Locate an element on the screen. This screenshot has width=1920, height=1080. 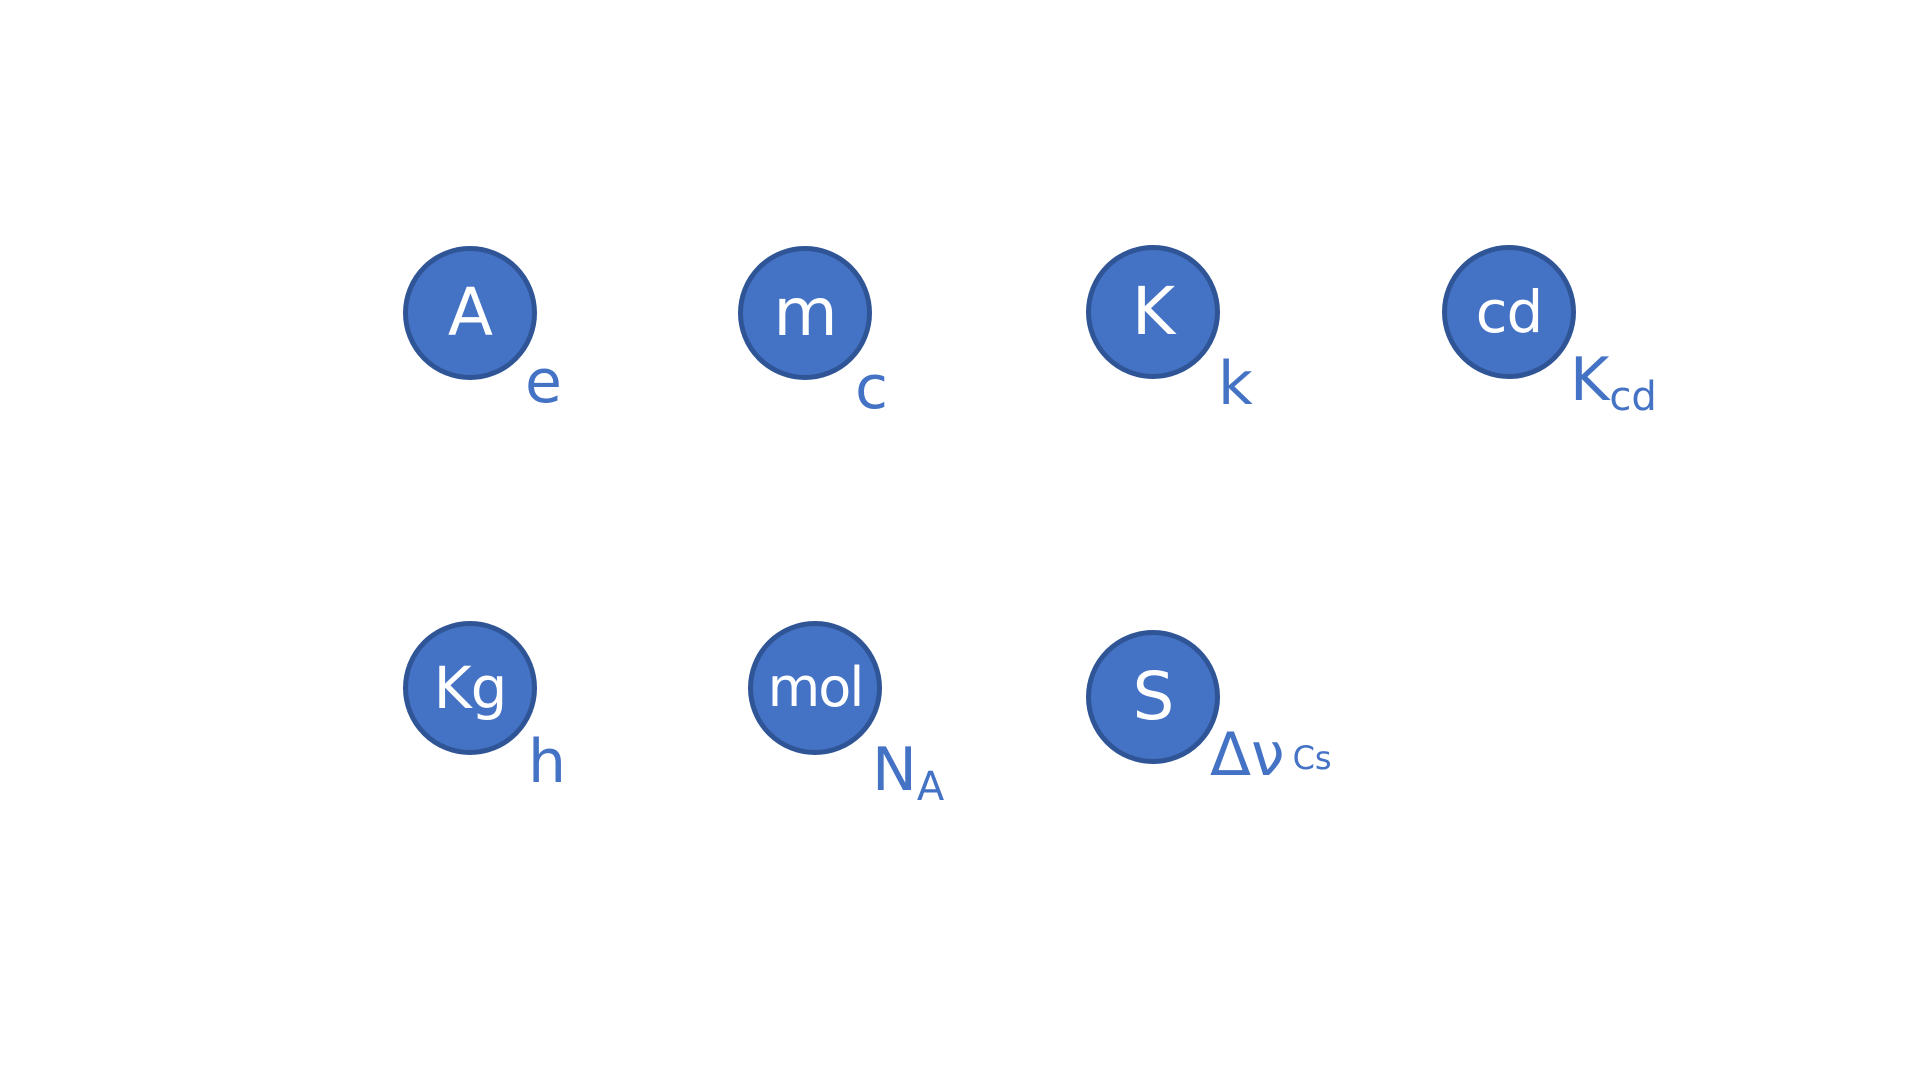
constant-caesium-frequency-symbol: Δν is located at coordinates (1247, 755).